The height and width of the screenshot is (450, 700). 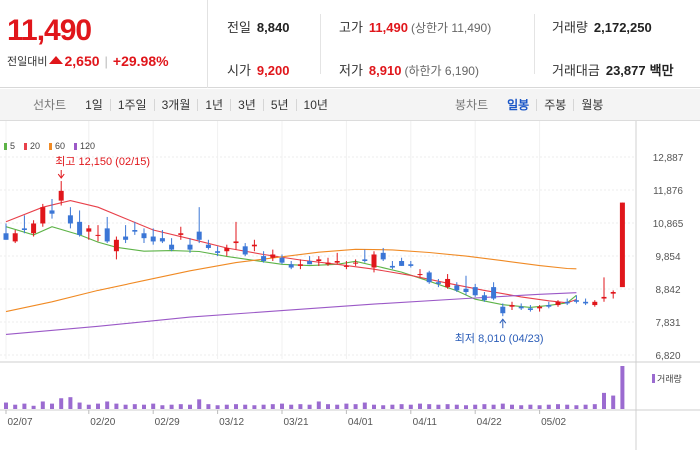 What do you see at coordinates (554, 104) in the screenshot?
I see `tab-weekly: 주봉` at bounding box center [554, 104].